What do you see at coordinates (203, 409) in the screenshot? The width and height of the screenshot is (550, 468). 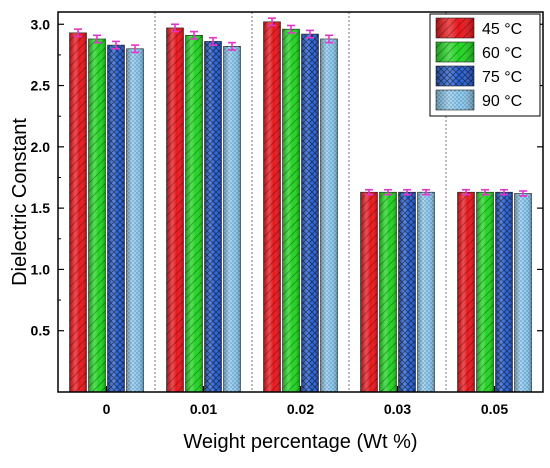 I see `x-tick-label: 0.01` at bounding box center [203, 409].